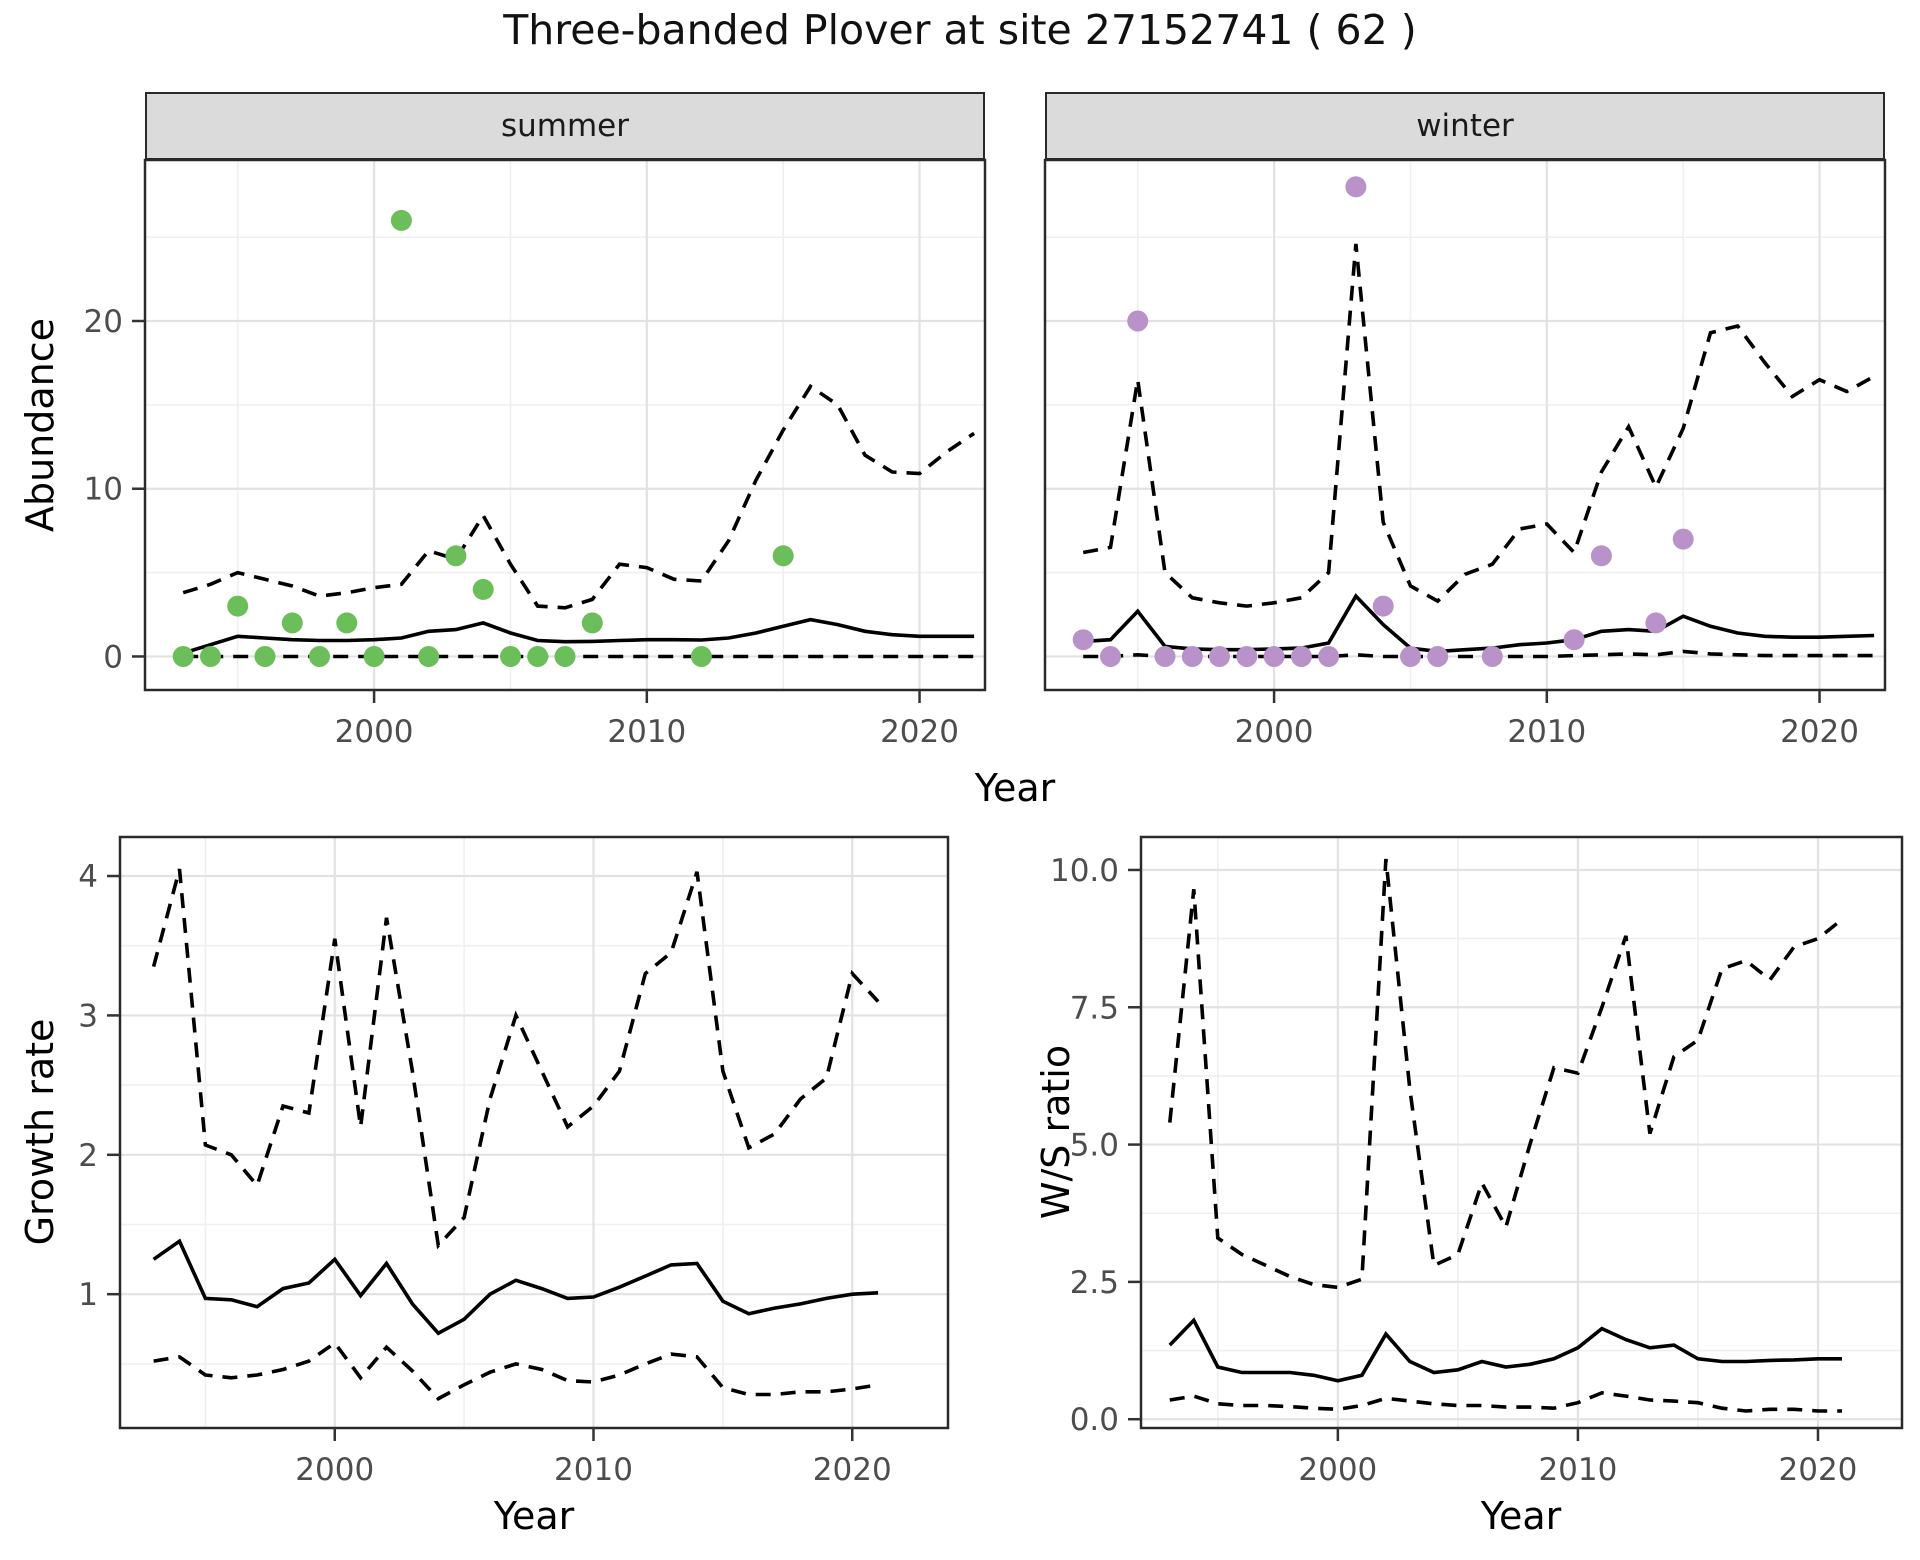  Describe the element at coordinates (88, 1016) in the screenshot. I see `y-tick-label: 3` at that location.